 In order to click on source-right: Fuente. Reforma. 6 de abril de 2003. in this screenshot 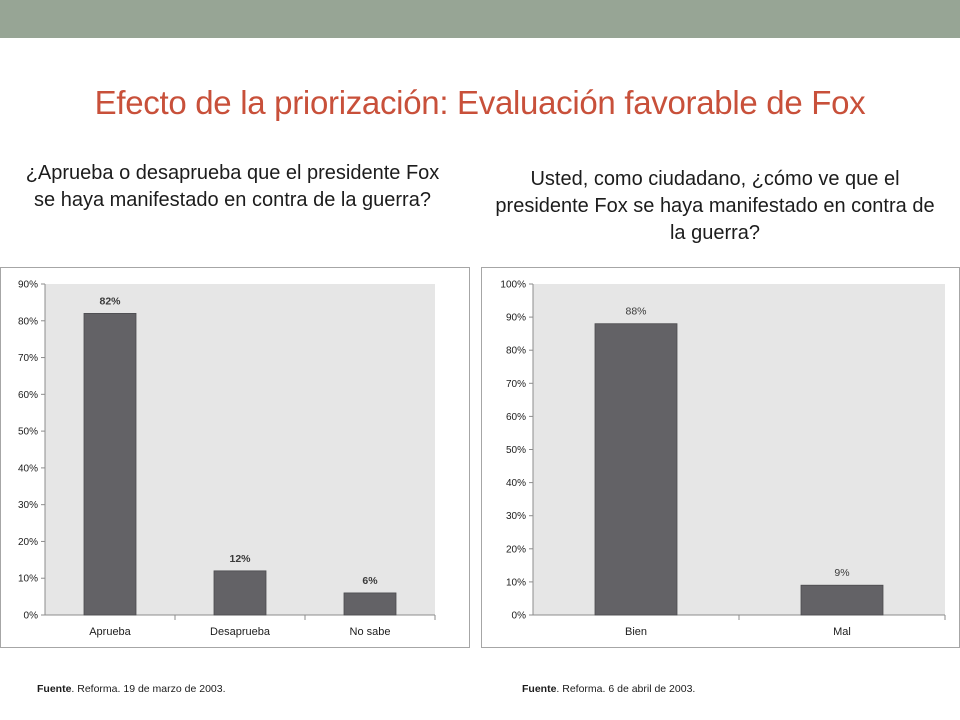, I will do `click(608, 689)`.